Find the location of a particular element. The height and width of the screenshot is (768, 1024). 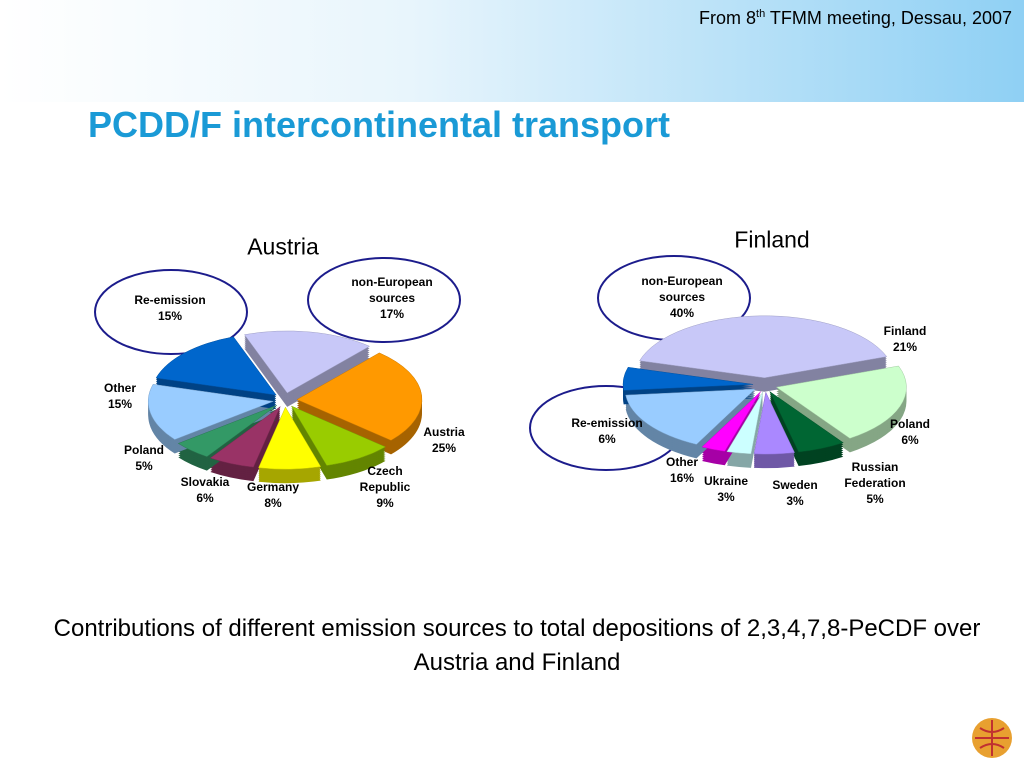

category-label: Finland is located at coordinates (905, 331).